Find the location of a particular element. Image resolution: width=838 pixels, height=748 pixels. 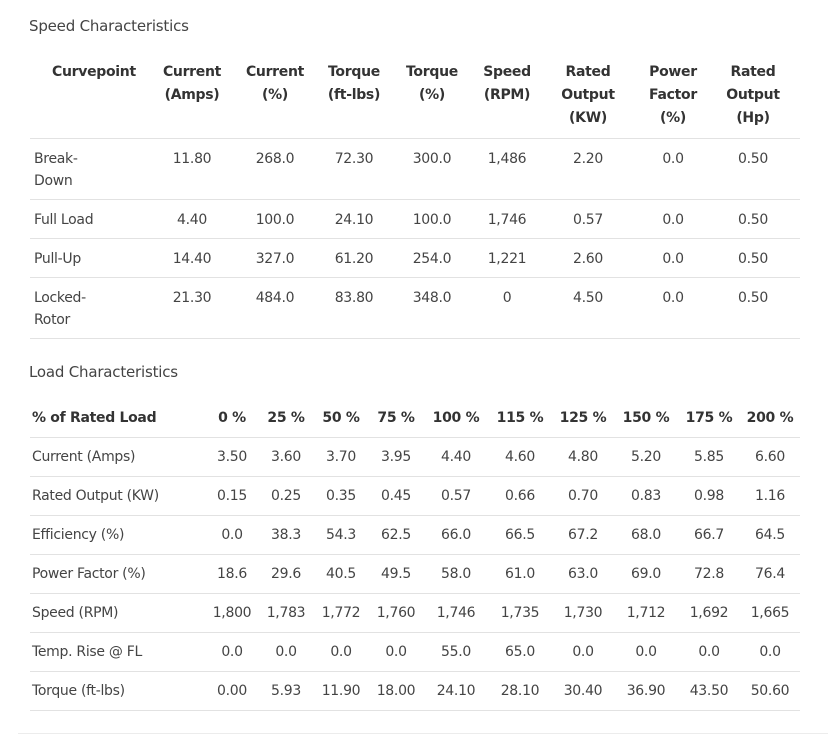

header-torque-pct: Torque (%) is located at coordinates (432, 83).